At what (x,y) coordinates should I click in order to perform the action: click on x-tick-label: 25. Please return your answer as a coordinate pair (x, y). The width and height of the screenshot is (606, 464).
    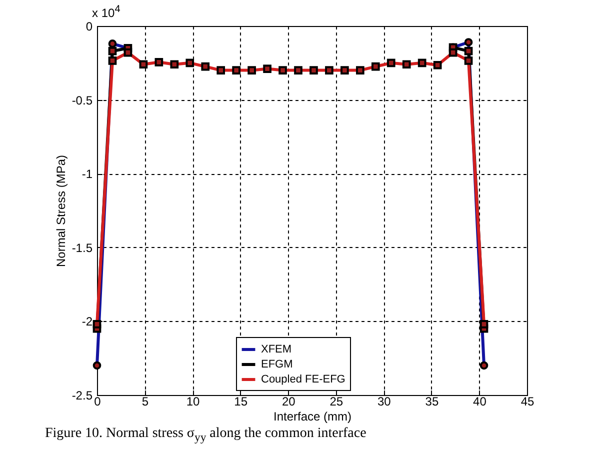
    Looking at the image, I should click on (337, 401).